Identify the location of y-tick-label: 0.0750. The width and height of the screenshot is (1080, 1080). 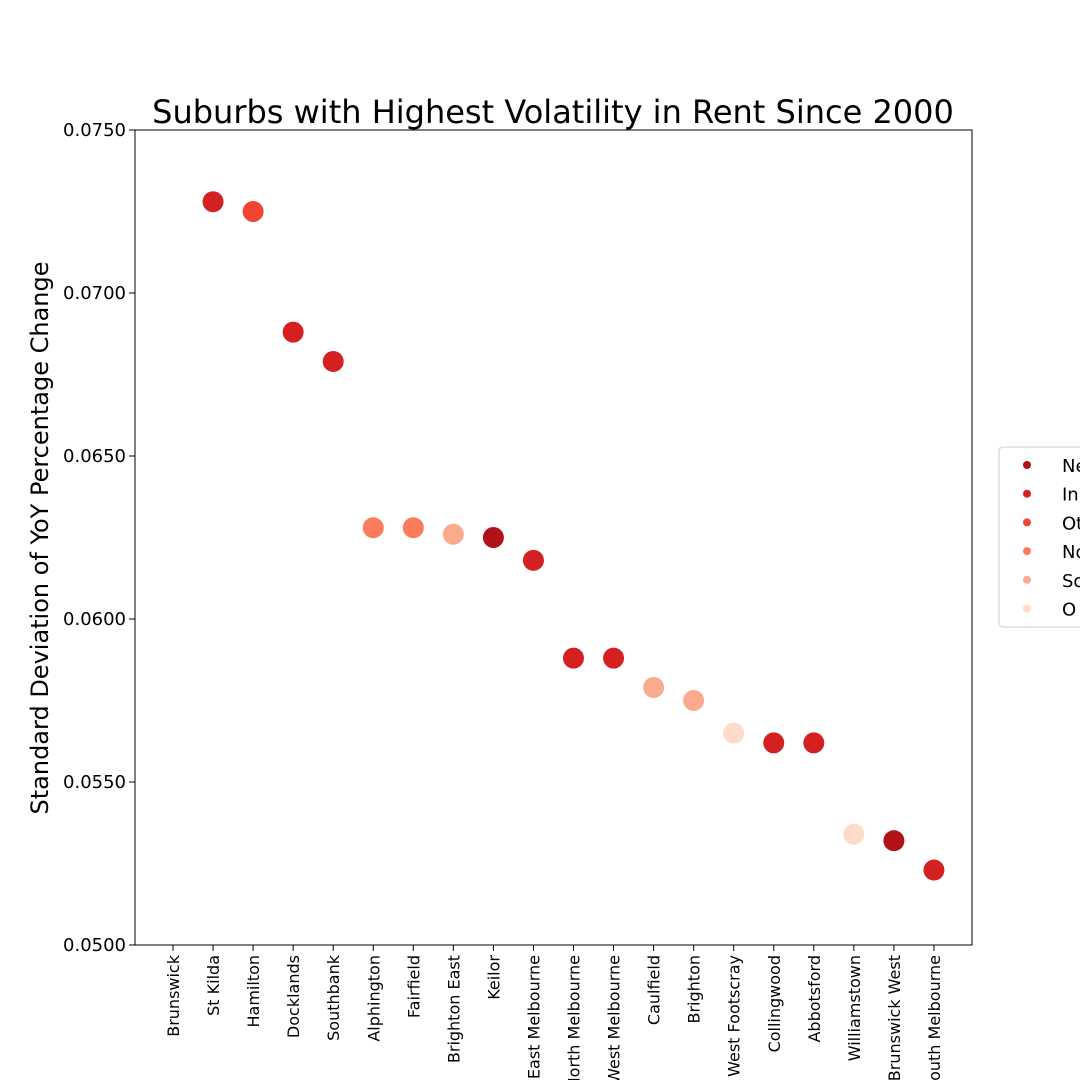
(94, 130).